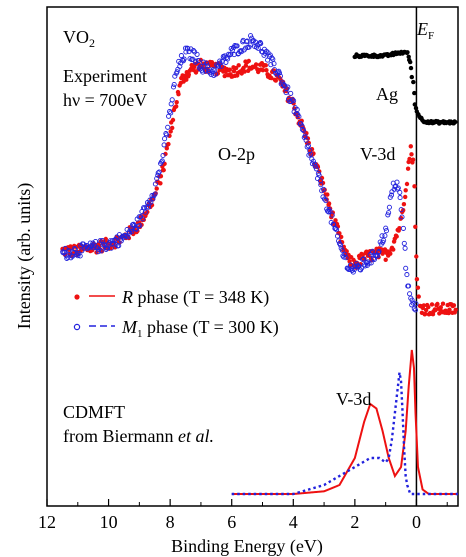 The width and height of the screenshot is (466, 557). What do you see at coordinates (171, 297) in the screenshot?
I see `legend-entry-r: R phase (T = 348 K)` at bounding box center [171, 297].